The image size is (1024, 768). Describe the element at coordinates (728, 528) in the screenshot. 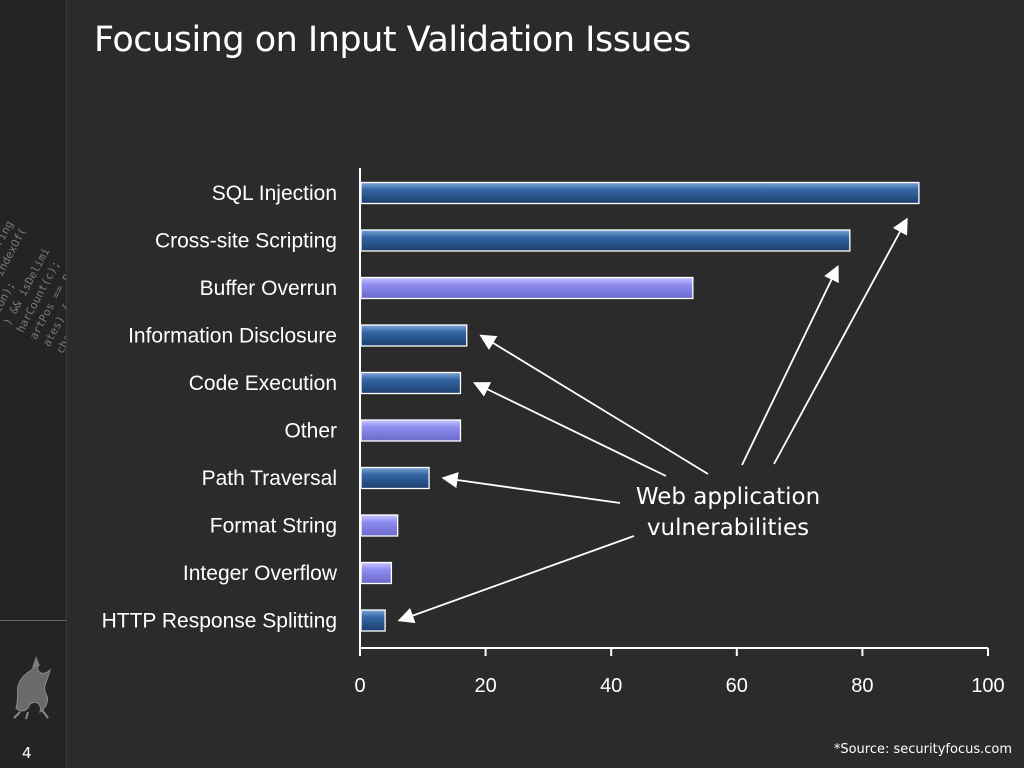

I see `callout-line-2: vulnerabilities` at that location.